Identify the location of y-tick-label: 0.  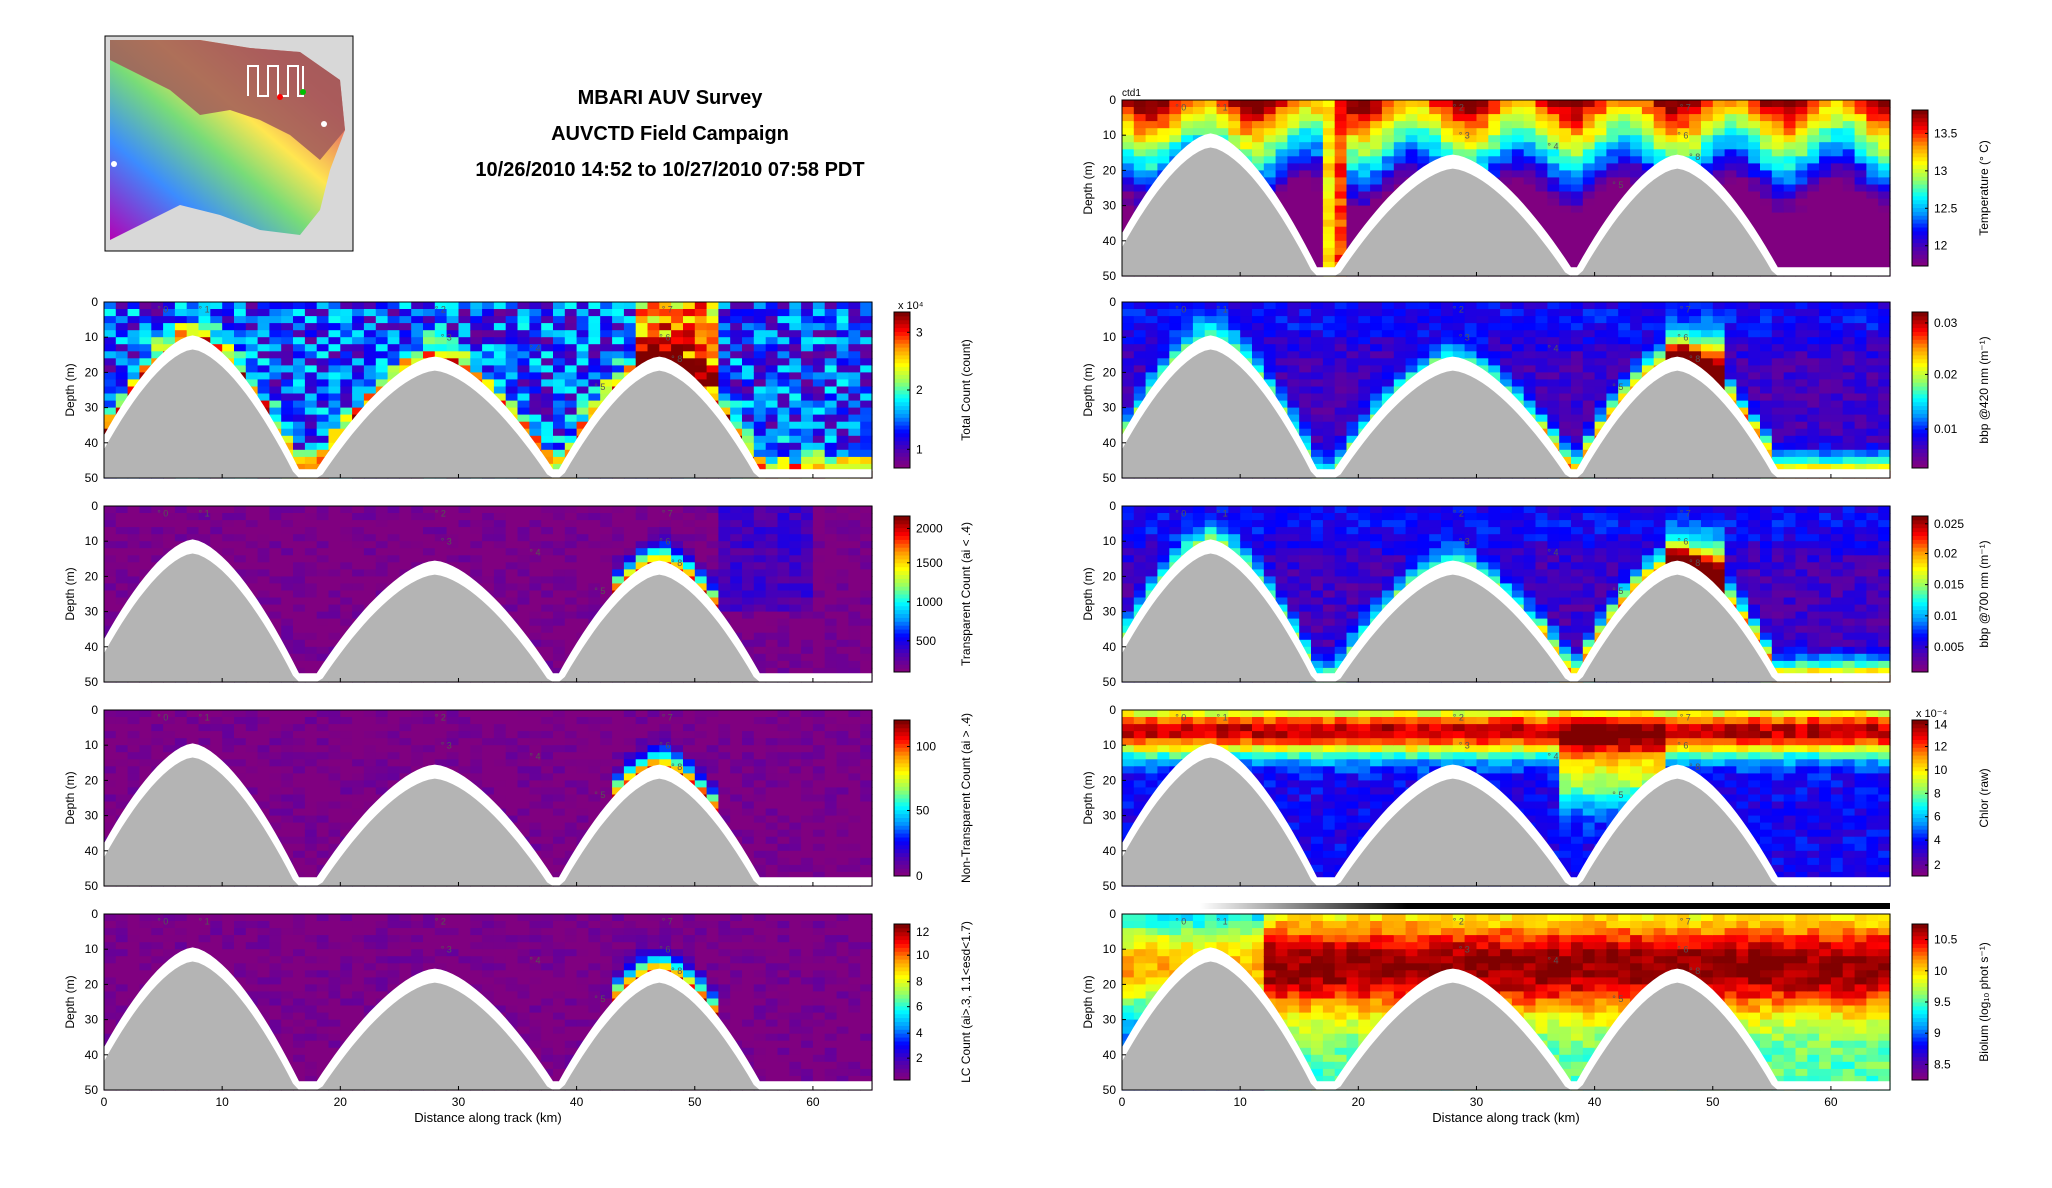
(94, 506).